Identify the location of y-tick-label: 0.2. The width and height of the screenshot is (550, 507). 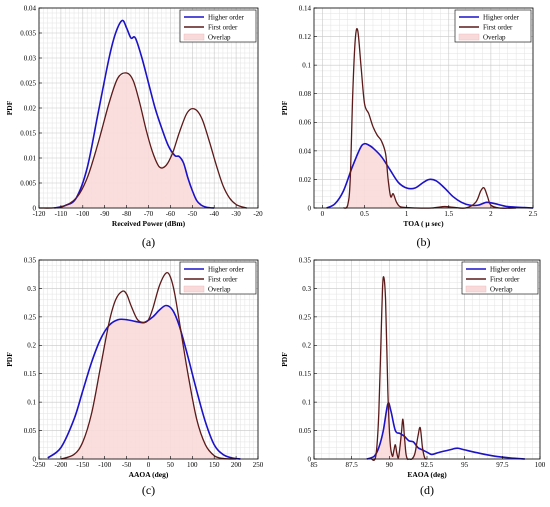
(31, 346).